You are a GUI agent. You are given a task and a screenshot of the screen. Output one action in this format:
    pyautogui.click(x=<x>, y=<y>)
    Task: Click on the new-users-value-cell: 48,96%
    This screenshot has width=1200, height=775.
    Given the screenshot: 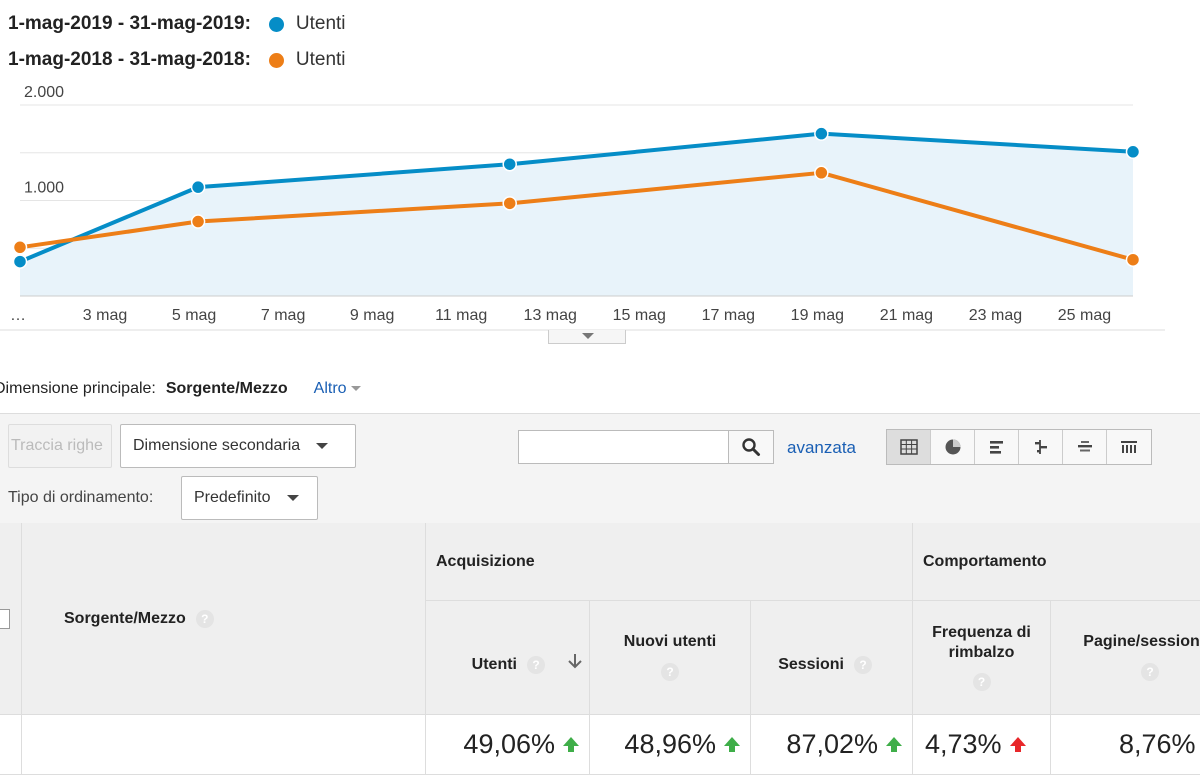 What is the action you would take?
    pyautogui.click(x=670, y=745)
    